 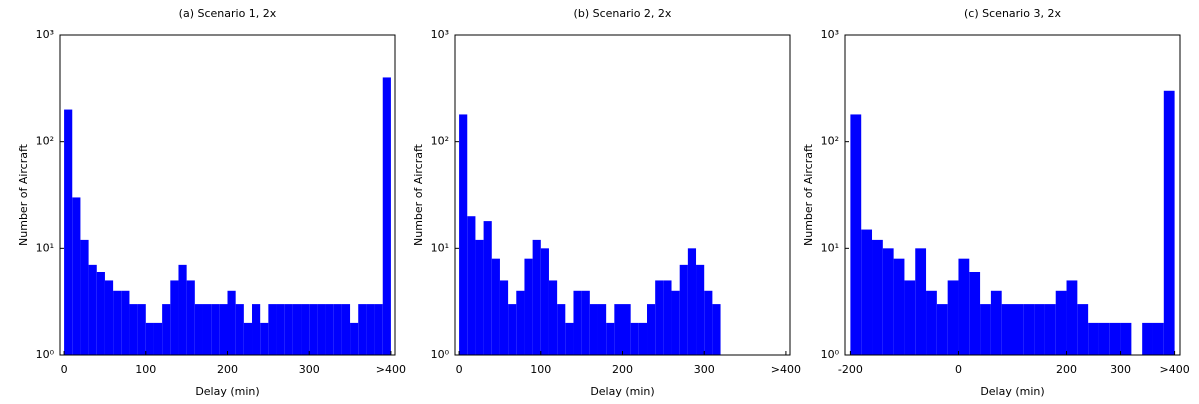 I want to click on chart-title: (c) Scenario 3, 2x, so click(x=1012, y=13).